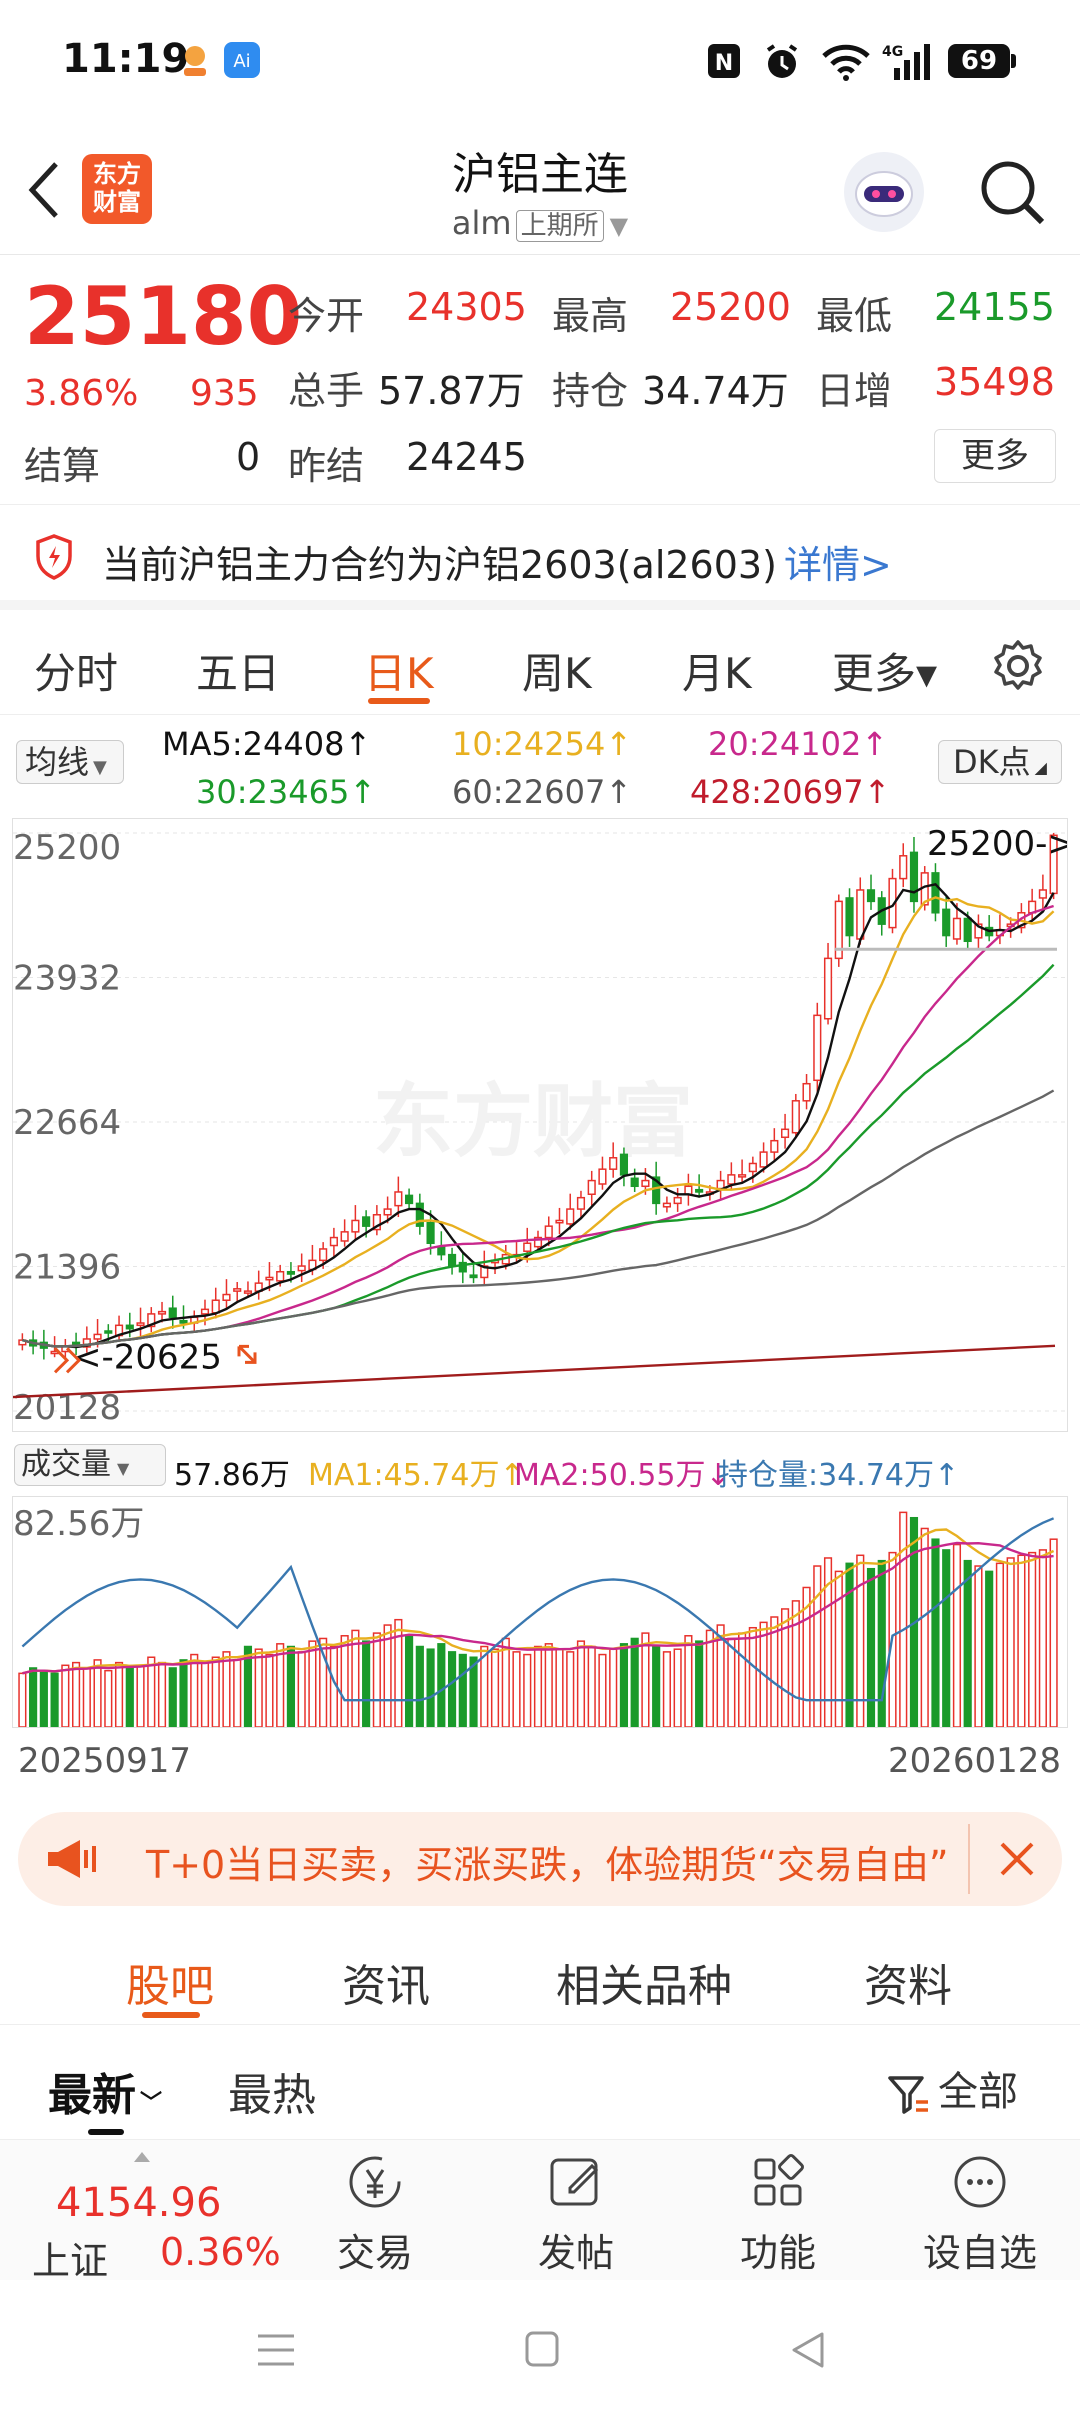 The image size is (1080, 2412). What do you see at coordinates (995, 456) in the screenshot?
I see `more-button: 更多` at bounding box center [995, 456].